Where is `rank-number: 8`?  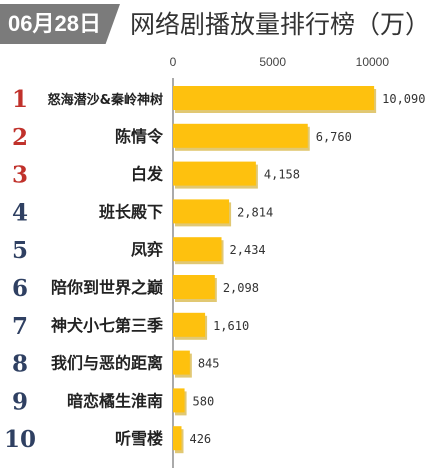
rank-number: 8 is located at coordinates (20, 364).